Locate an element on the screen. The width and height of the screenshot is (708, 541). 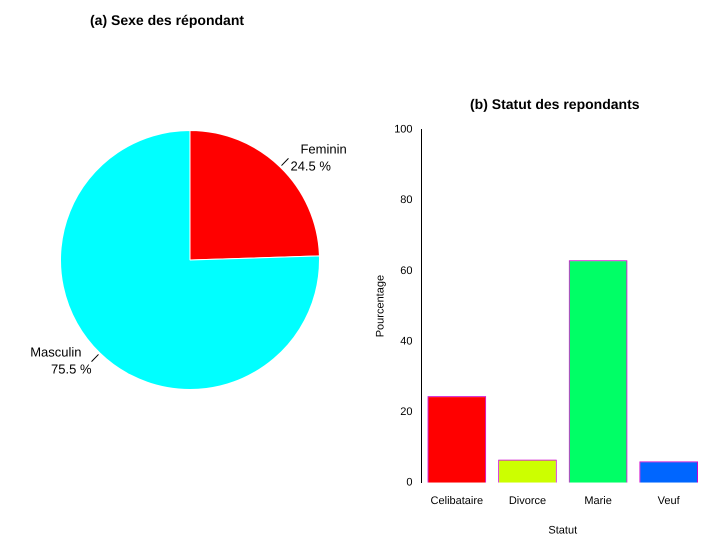
data-label: 75.5 % is located at coordinates (71, 369).